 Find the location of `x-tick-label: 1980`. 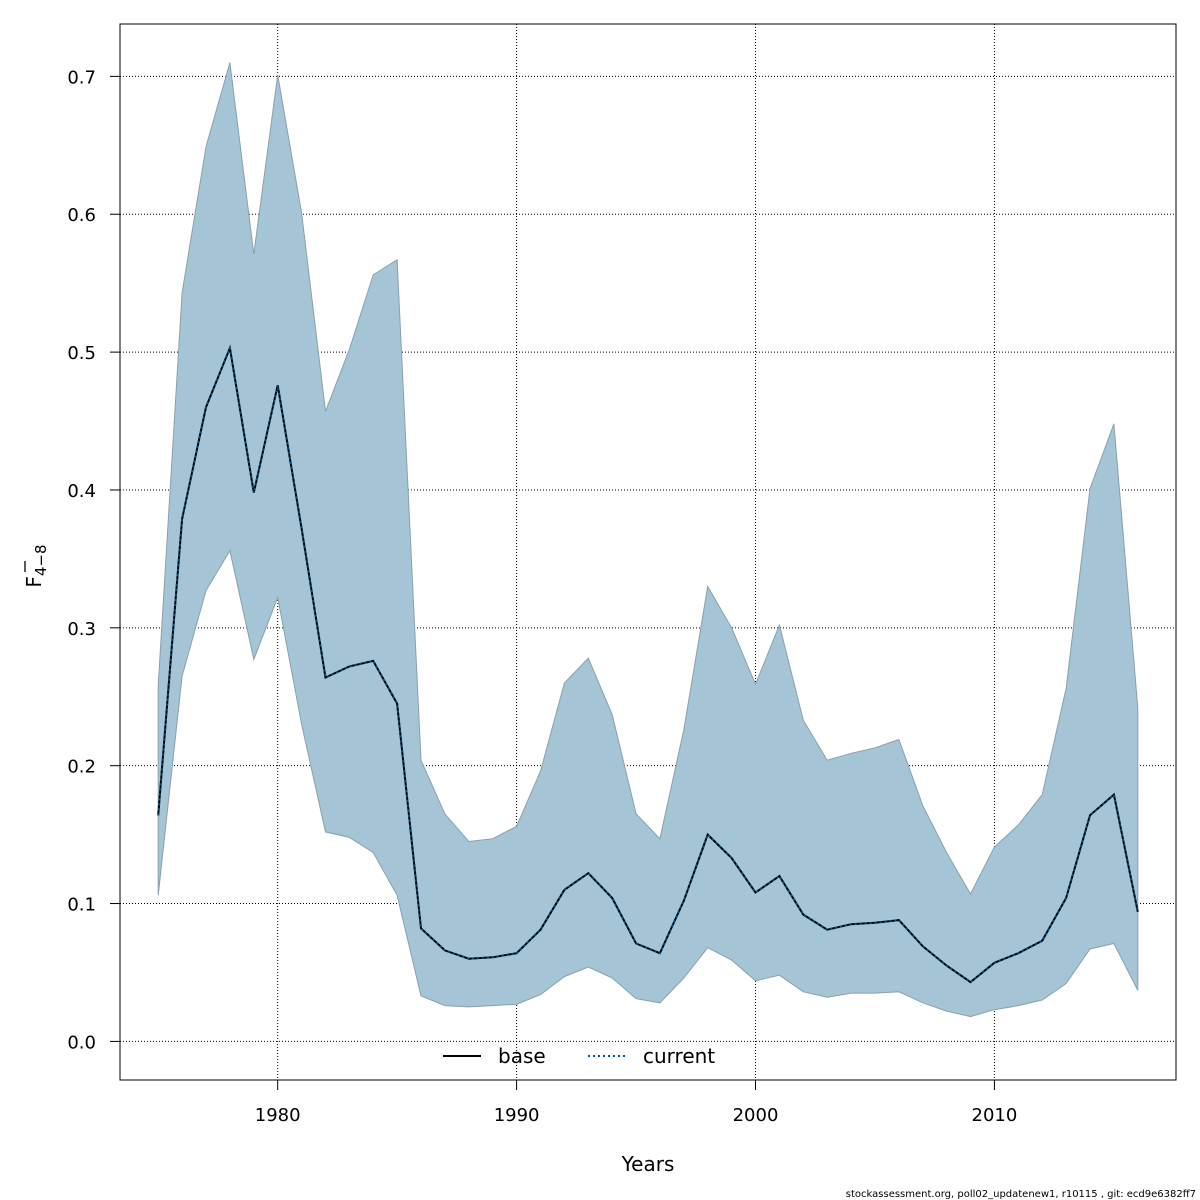

x-tick-label: 1980 is located at coordinates (278, 1115).